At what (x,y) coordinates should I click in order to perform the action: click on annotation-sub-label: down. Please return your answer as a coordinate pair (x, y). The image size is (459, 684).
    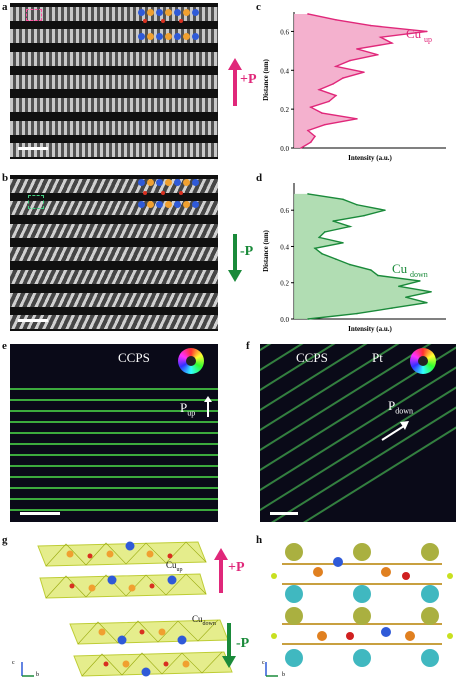
    Looking at the image, I should click on (419, 274).